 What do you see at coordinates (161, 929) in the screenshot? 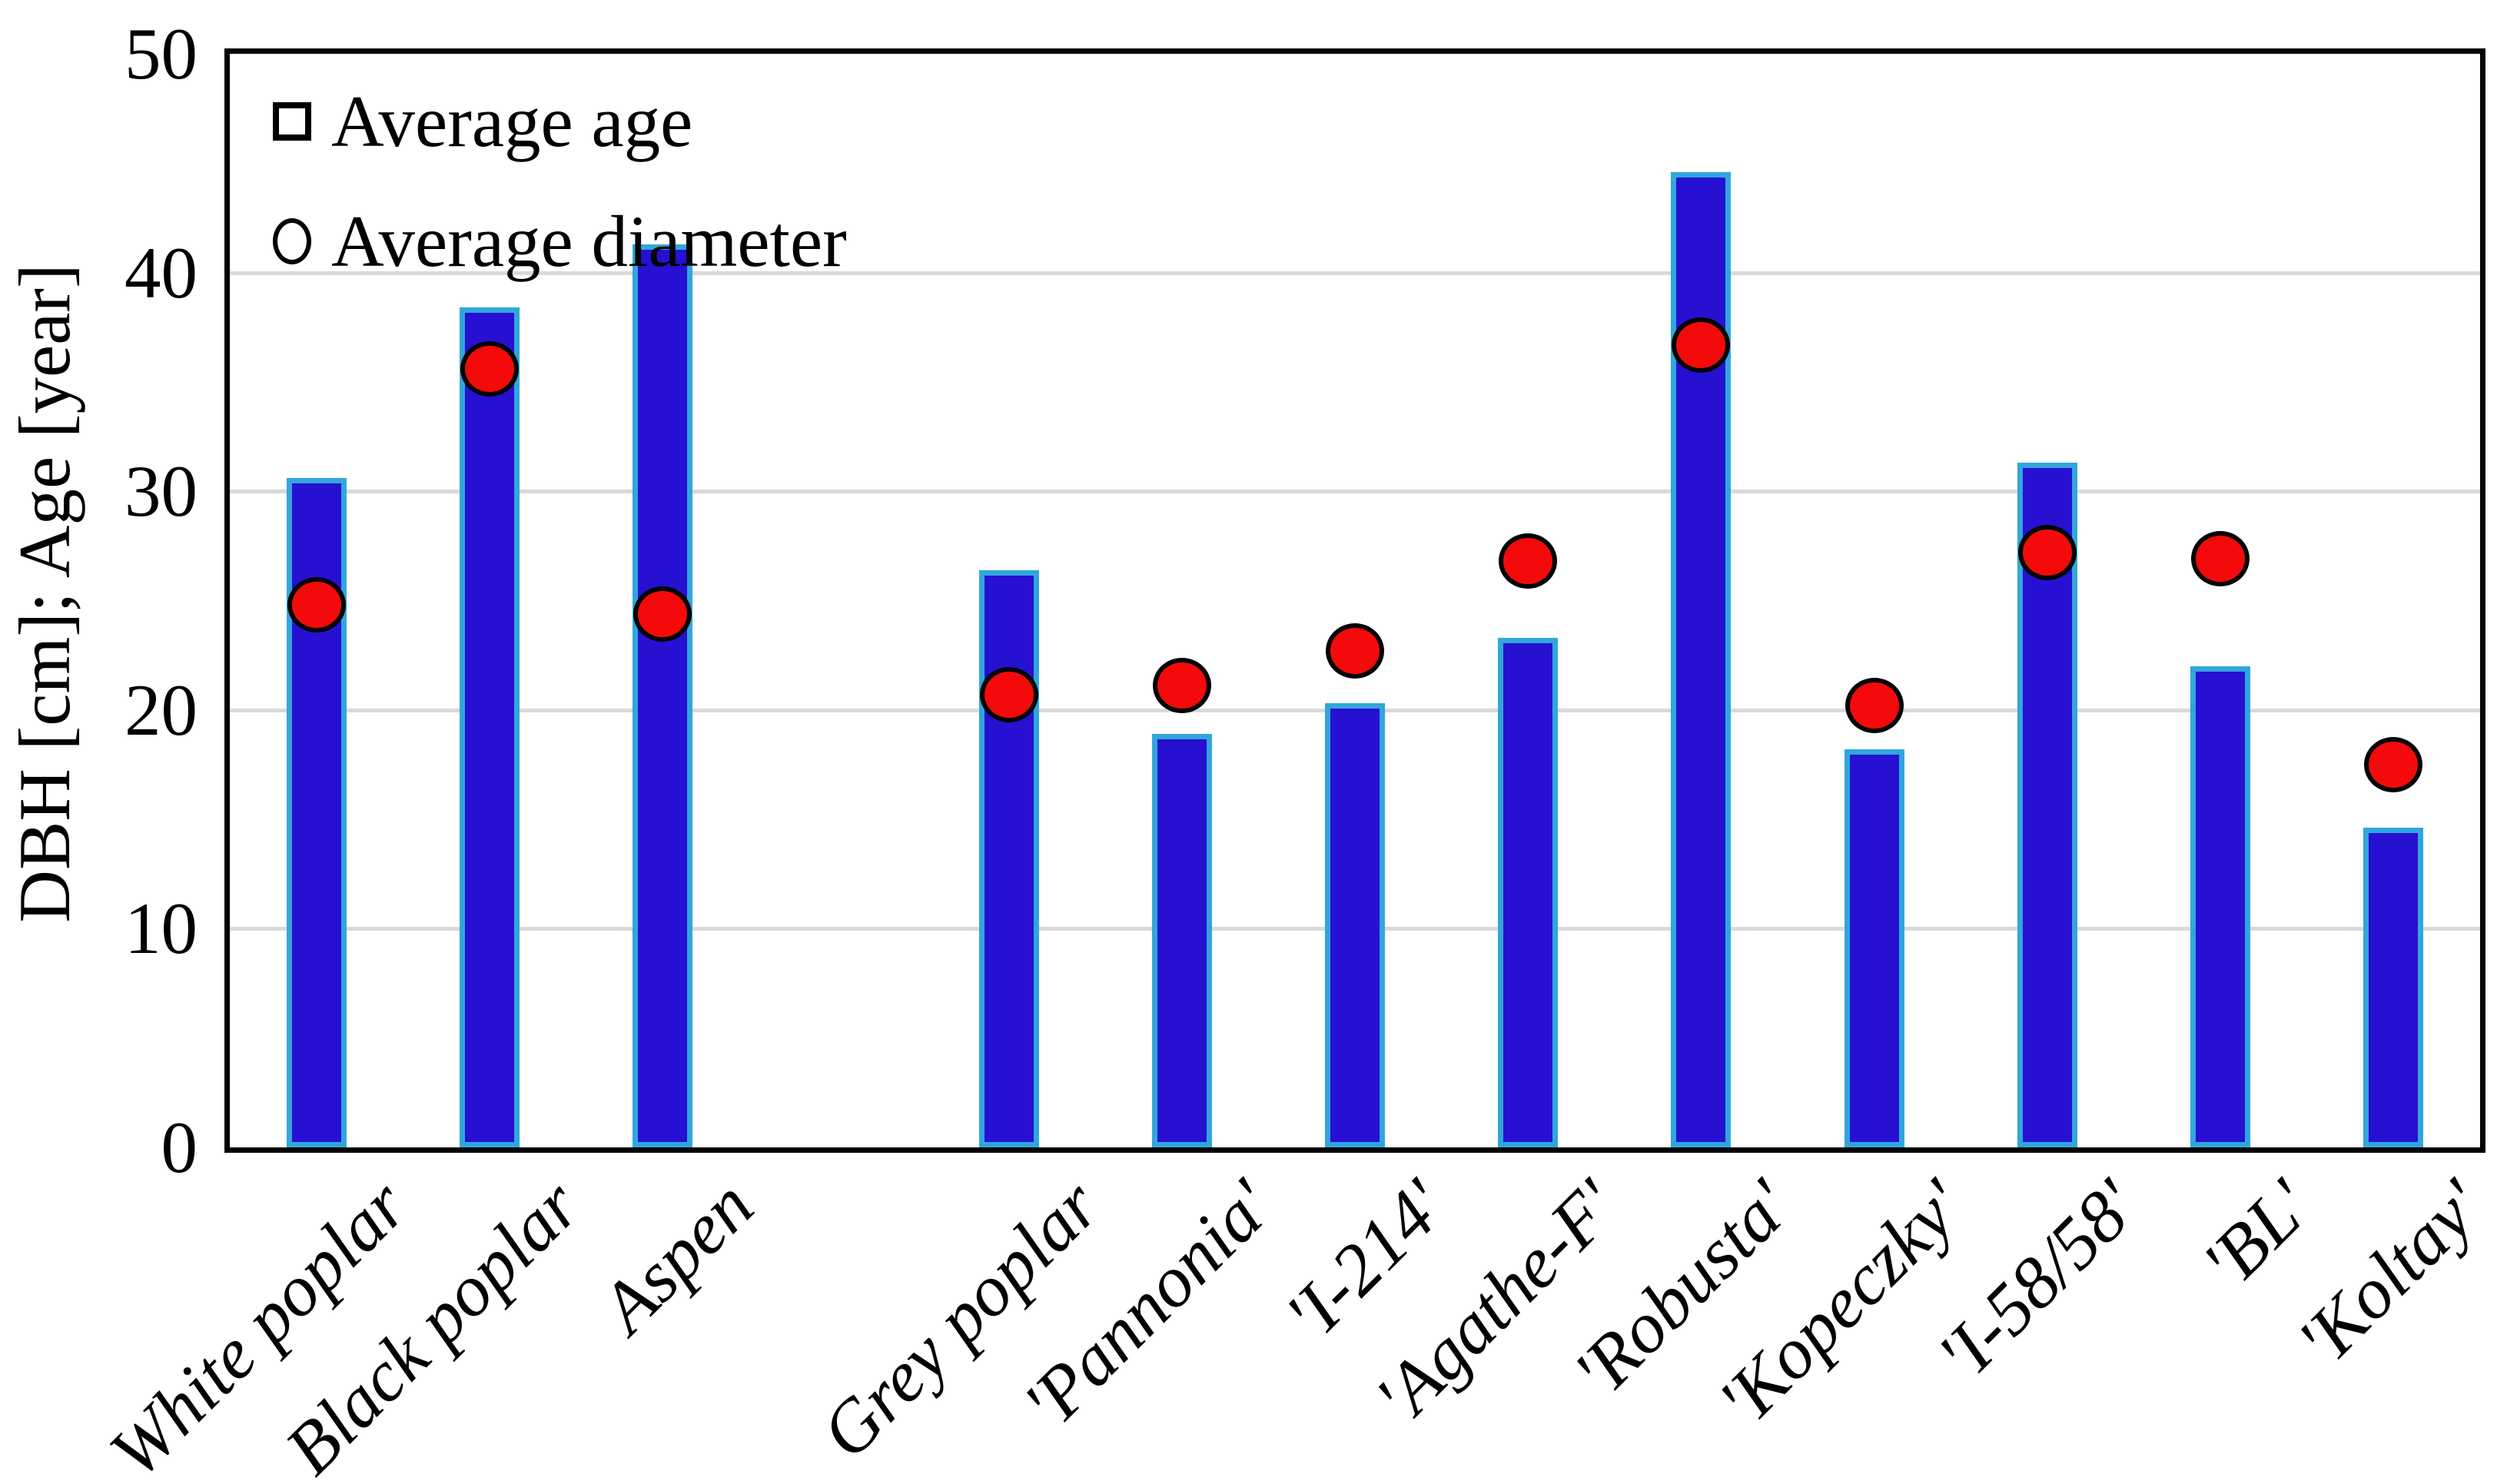
I see `y-tick-label-10: 10` at bounding box center [161, 929].